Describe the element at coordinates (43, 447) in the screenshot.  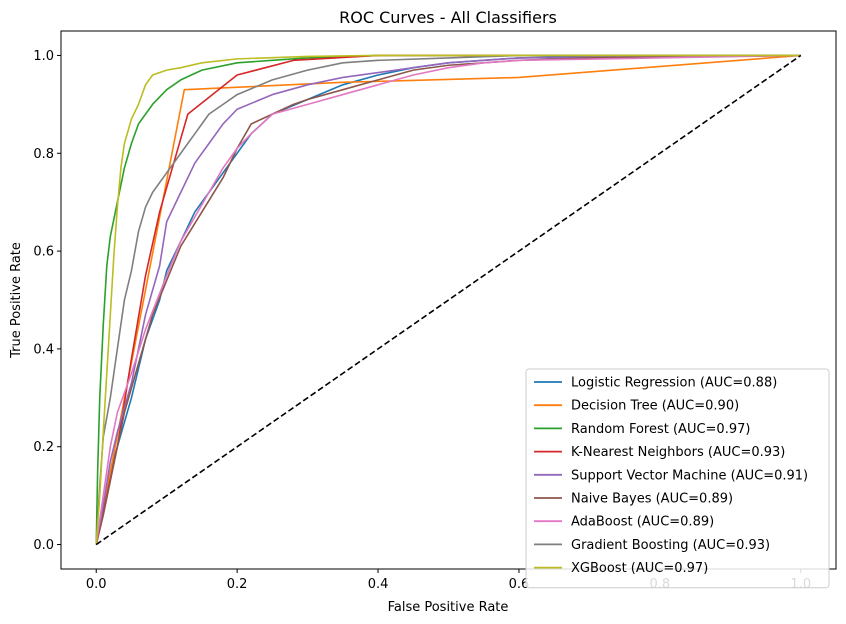
I see `y-tick-label: 0.2` at that location.